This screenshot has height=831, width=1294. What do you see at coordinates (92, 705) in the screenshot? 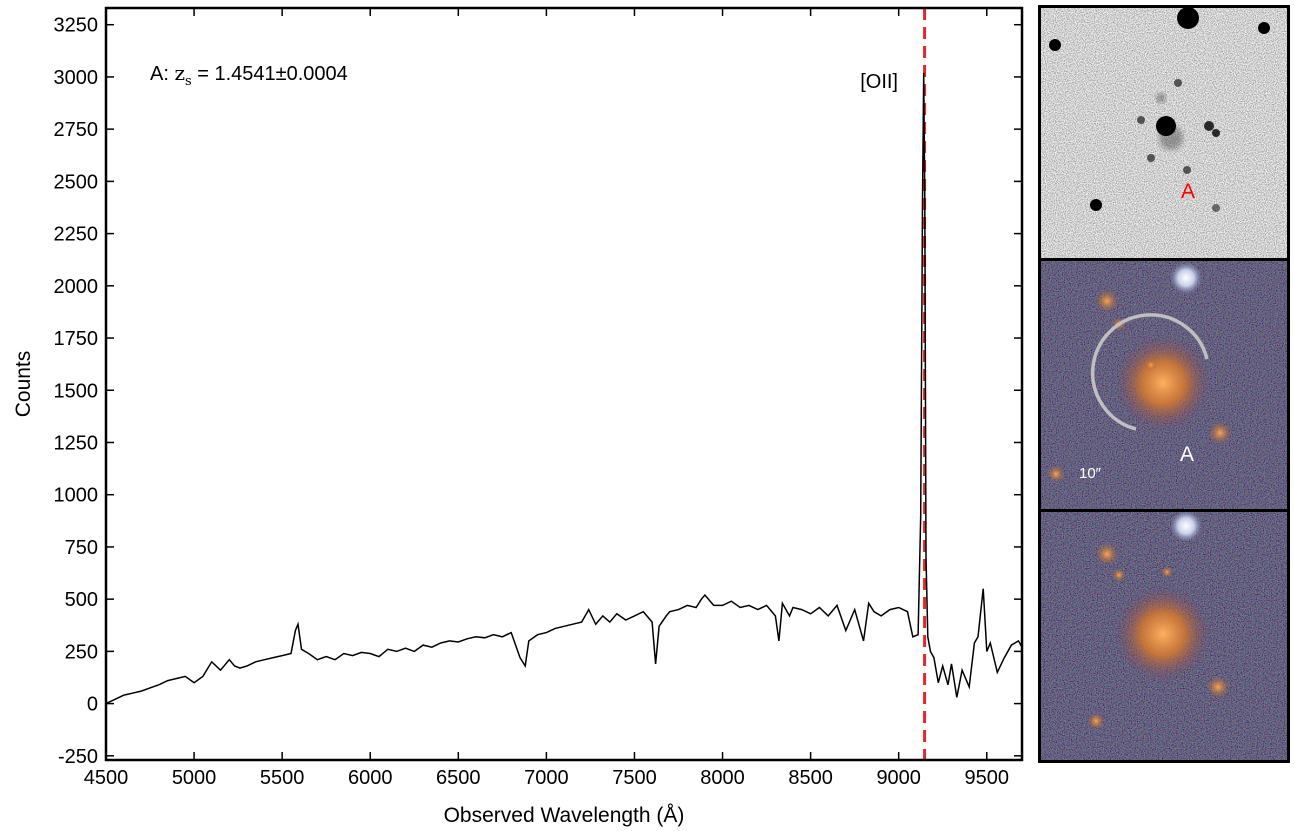
I see `y-tick-label: 0` at bounding box center [92, 705].